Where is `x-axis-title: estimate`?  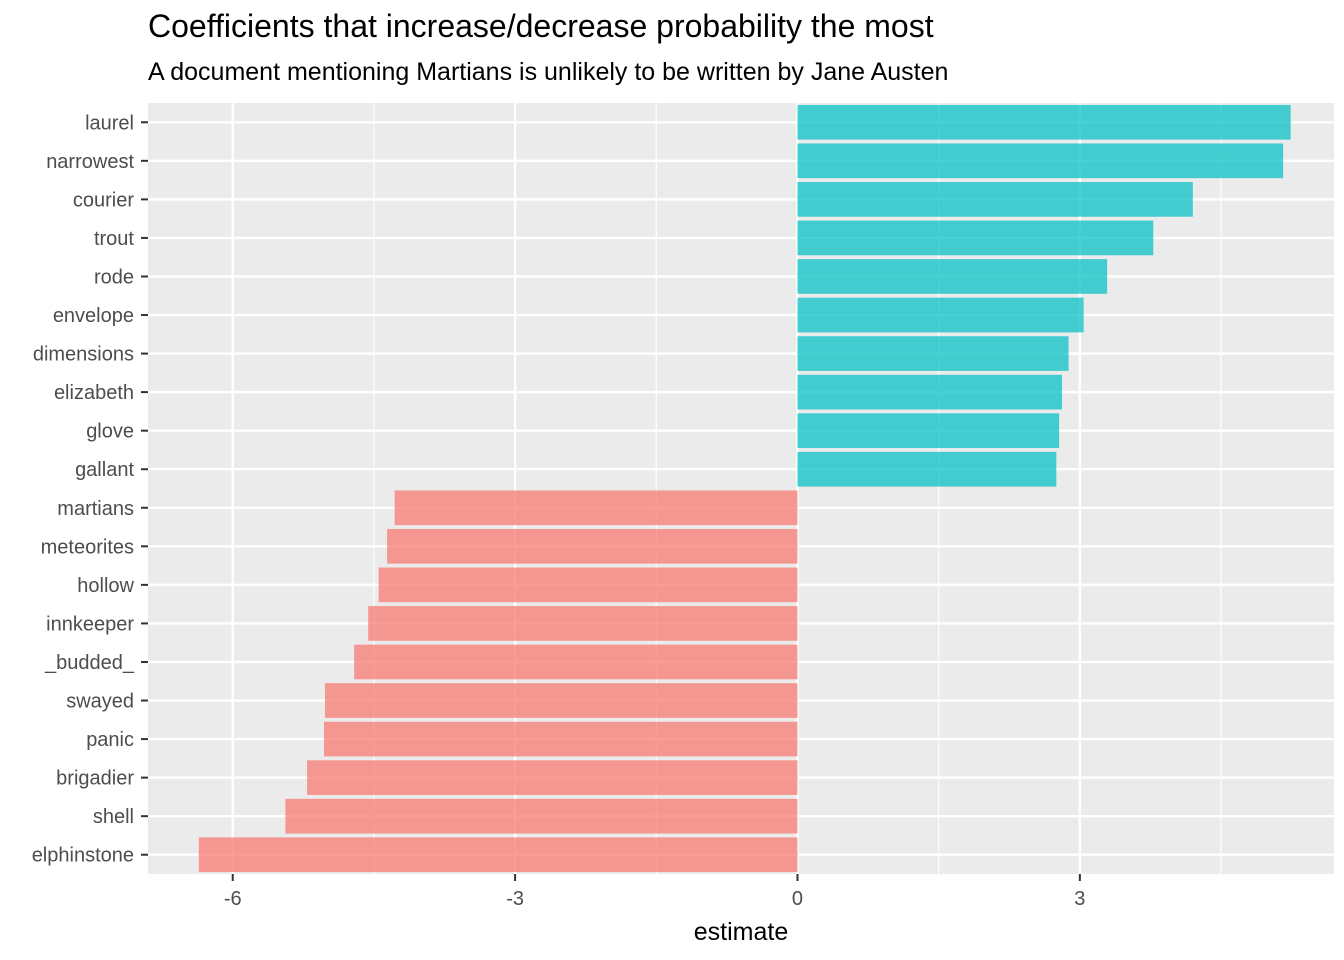
x-axis-title: estimate is located at coordinates (741, 932).